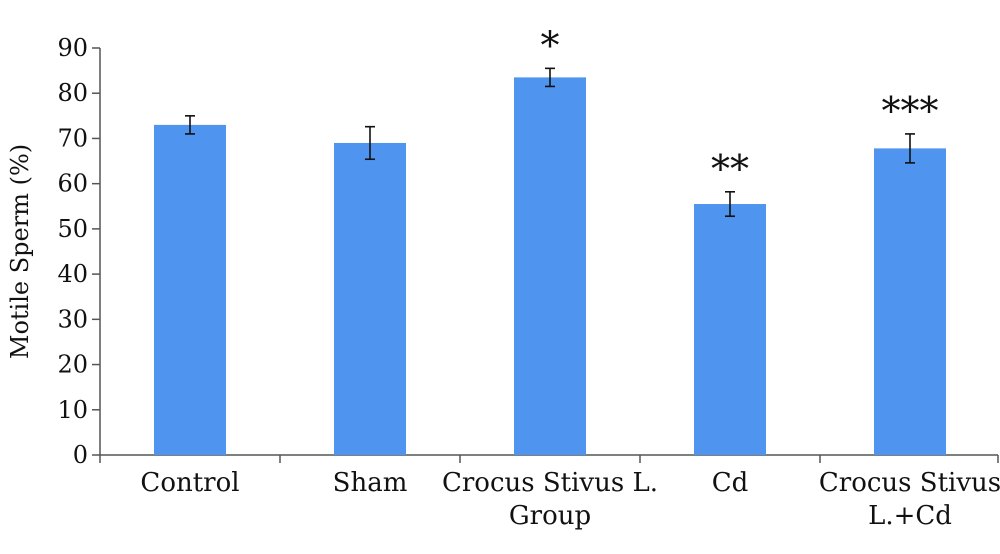  Describe the element at coordinates (730, 169) in the screenshot. I see `significance-label: **` at that location.